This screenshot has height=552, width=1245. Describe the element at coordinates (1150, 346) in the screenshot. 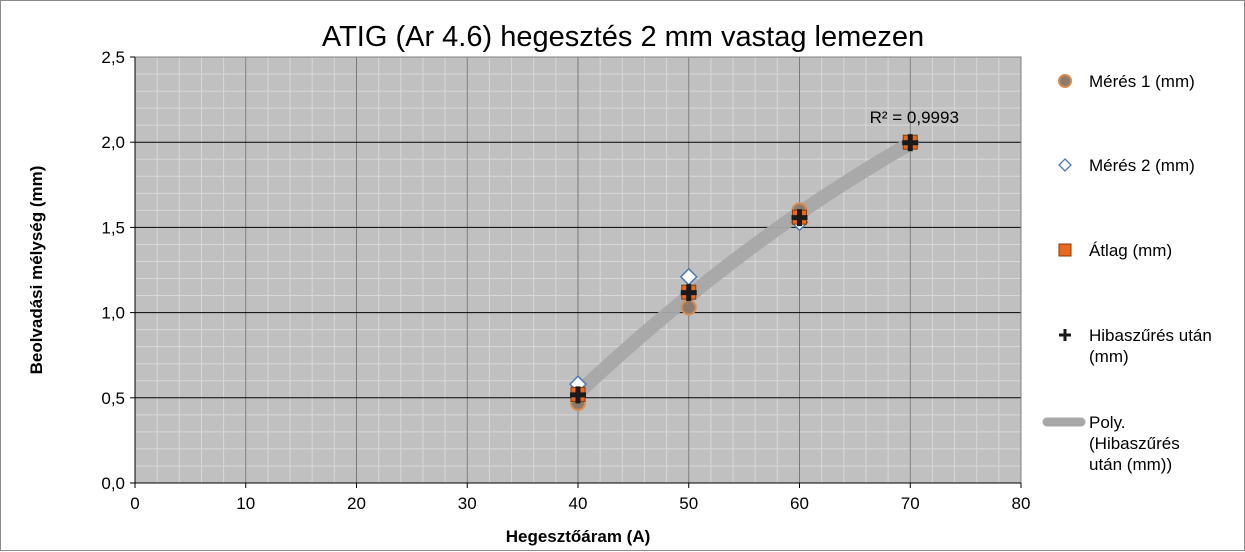

I see `legend-label: Hibaszűrés után (mm)` at that location.